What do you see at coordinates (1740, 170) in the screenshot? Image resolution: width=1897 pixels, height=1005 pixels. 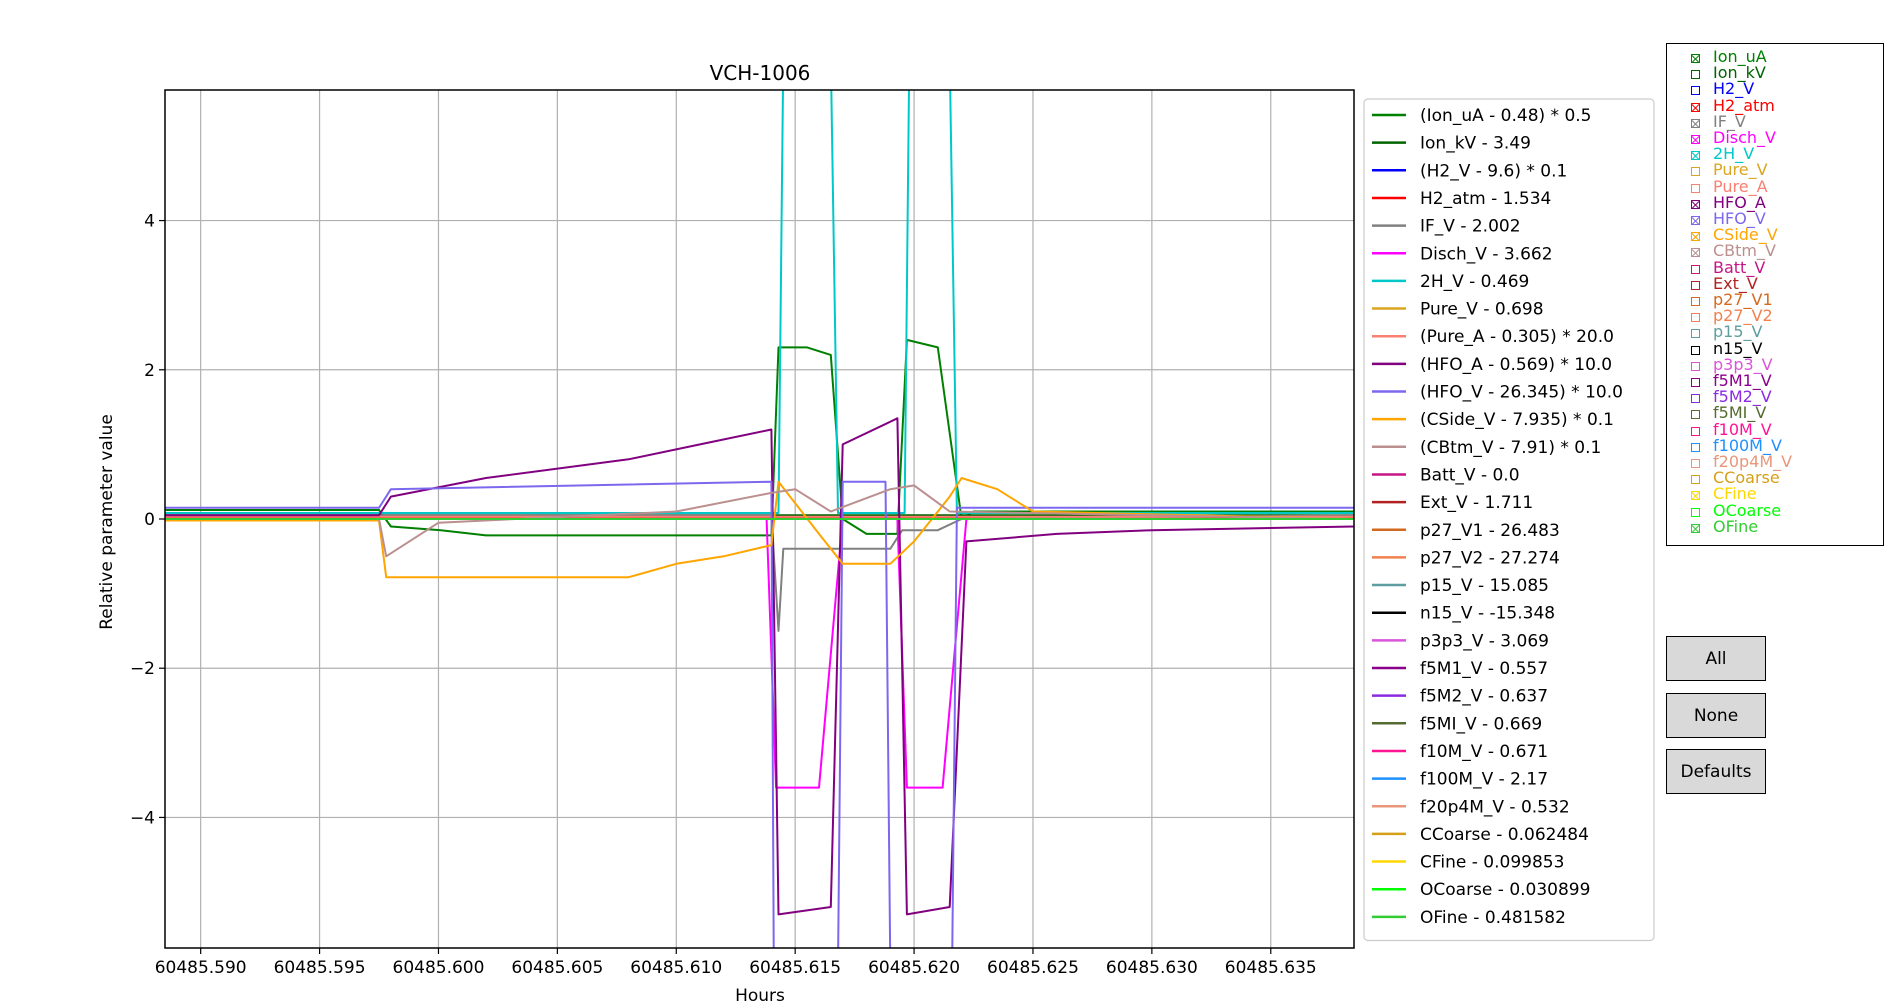 I see `series-toggle-label: Pure_V` at bounding box center [1740, 170].